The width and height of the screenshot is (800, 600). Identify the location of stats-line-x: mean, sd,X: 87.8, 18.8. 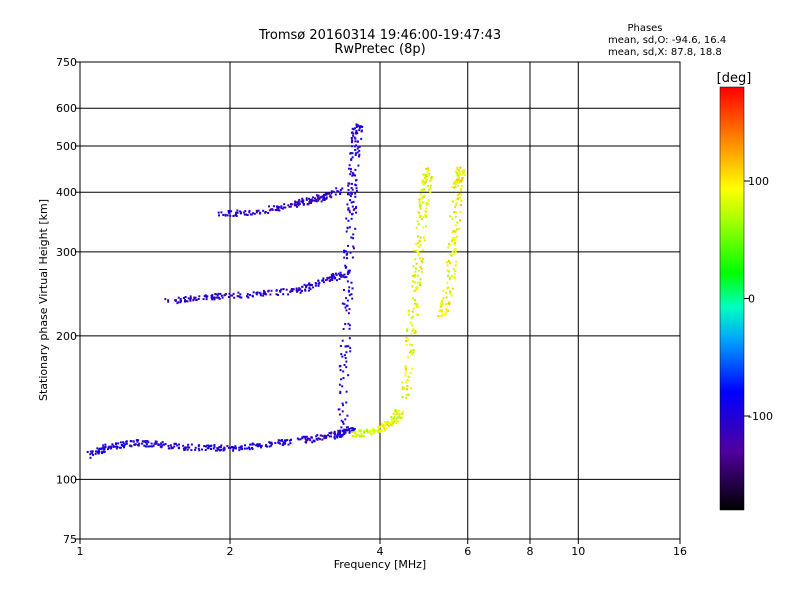
(665, 52).